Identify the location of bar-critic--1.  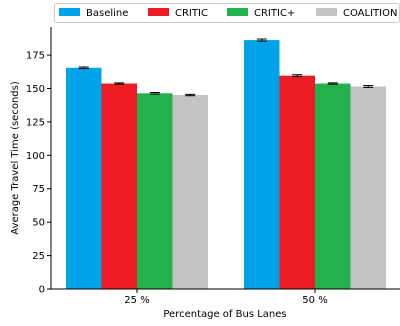
(155, 191).